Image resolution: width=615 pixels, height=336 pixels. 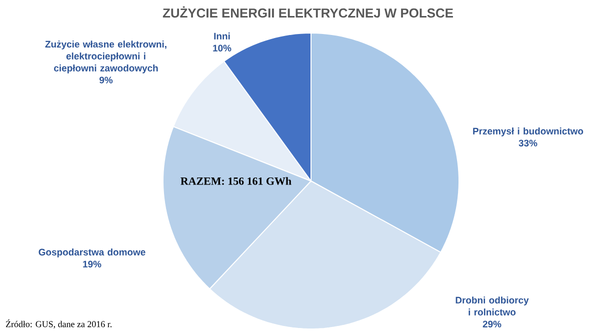 I want to click on data-label: 9%, so click(x=106, y=80).